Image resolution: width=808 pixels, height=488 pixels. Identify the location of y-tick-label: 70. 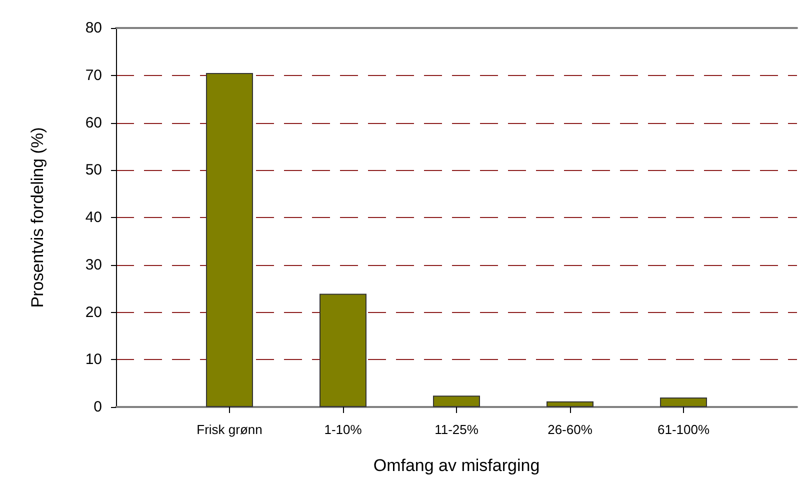
(93, 75).